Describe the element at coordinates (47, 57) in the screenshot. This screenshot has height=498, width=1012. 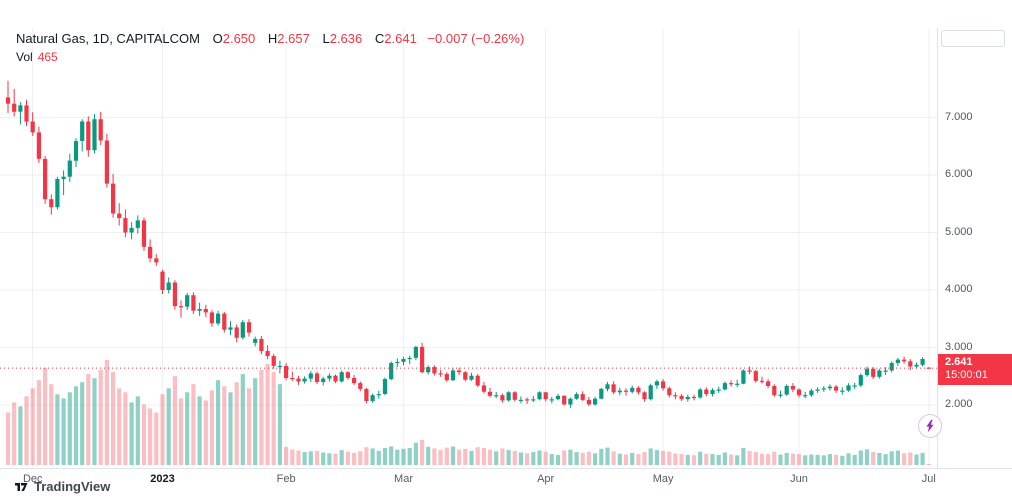
I see `volume-value: 465` at that location.